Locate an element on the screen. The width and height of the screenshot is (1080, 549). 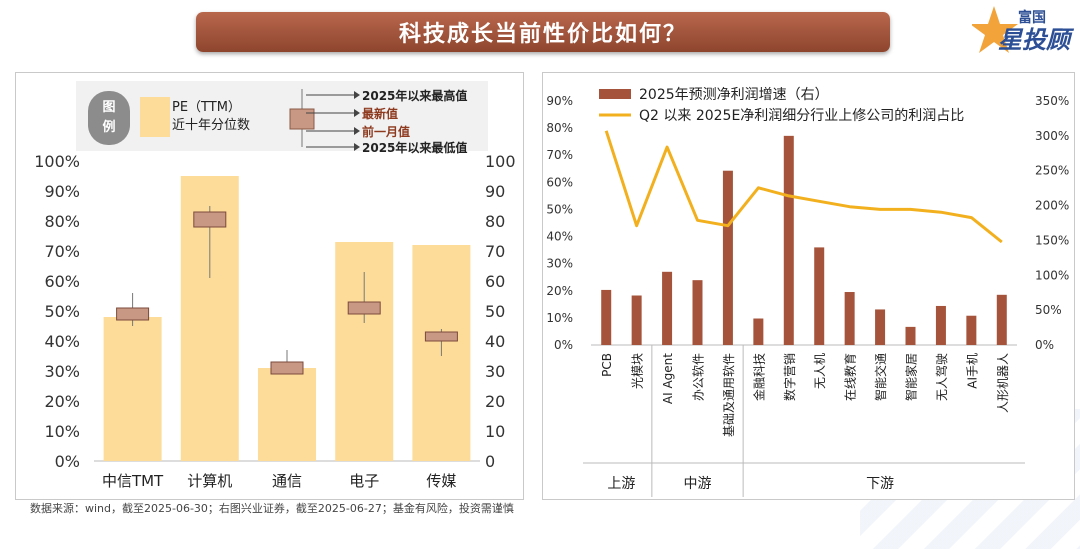
x-tick-label: 无人机 is located at coordinates (820, 371).